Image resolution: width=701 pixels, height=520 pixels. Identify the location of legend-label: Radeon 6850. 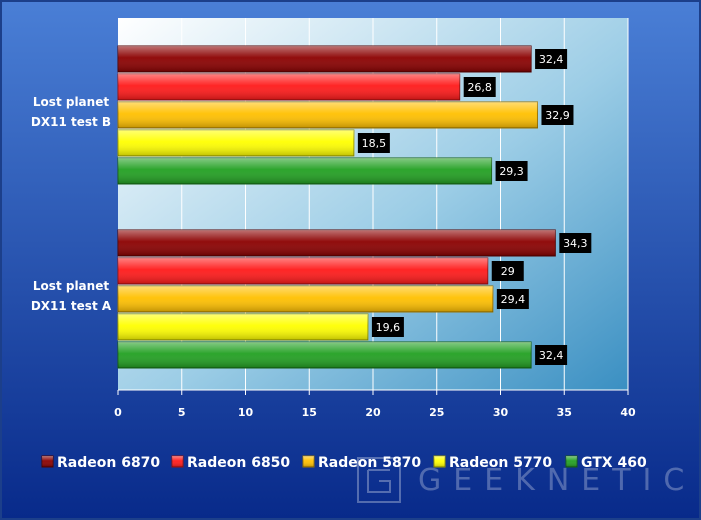
(238, 463).